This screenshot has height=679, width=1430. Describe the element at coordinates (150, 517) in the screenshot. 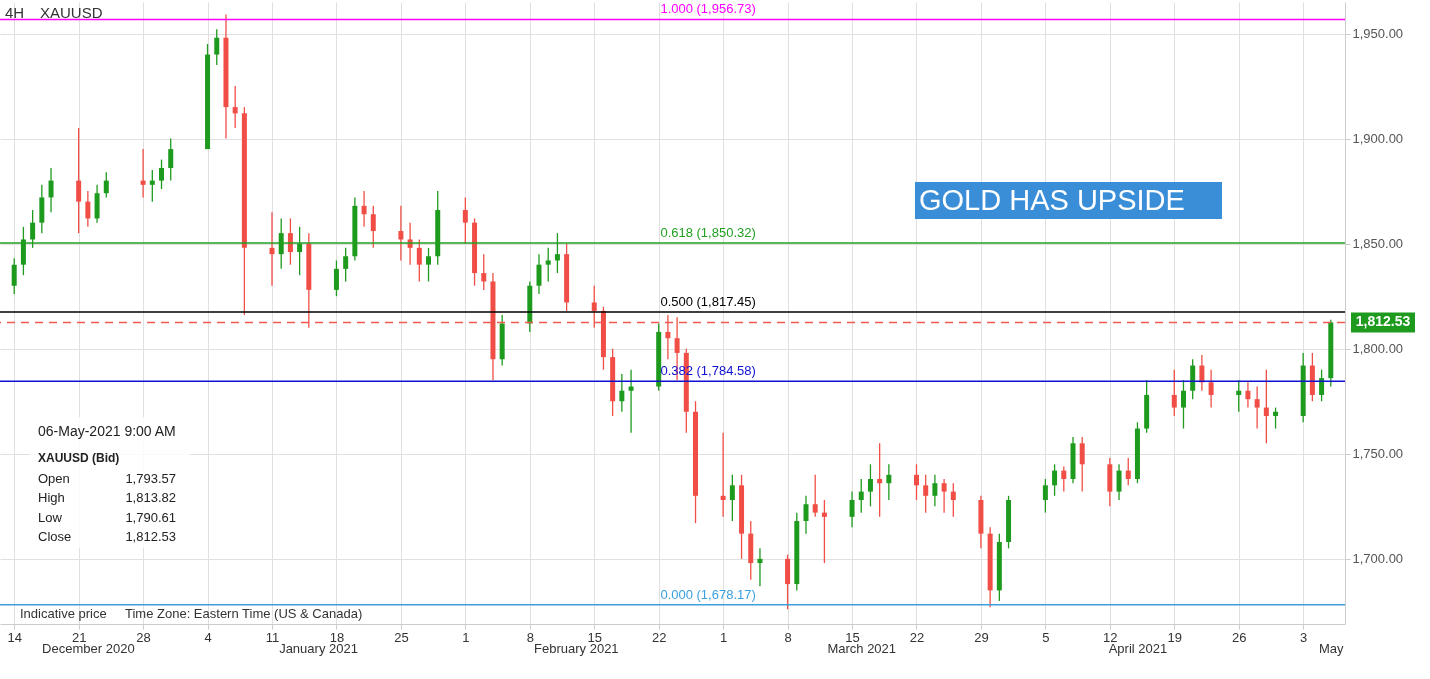

I see `annotation: 1,790.61` at that location.